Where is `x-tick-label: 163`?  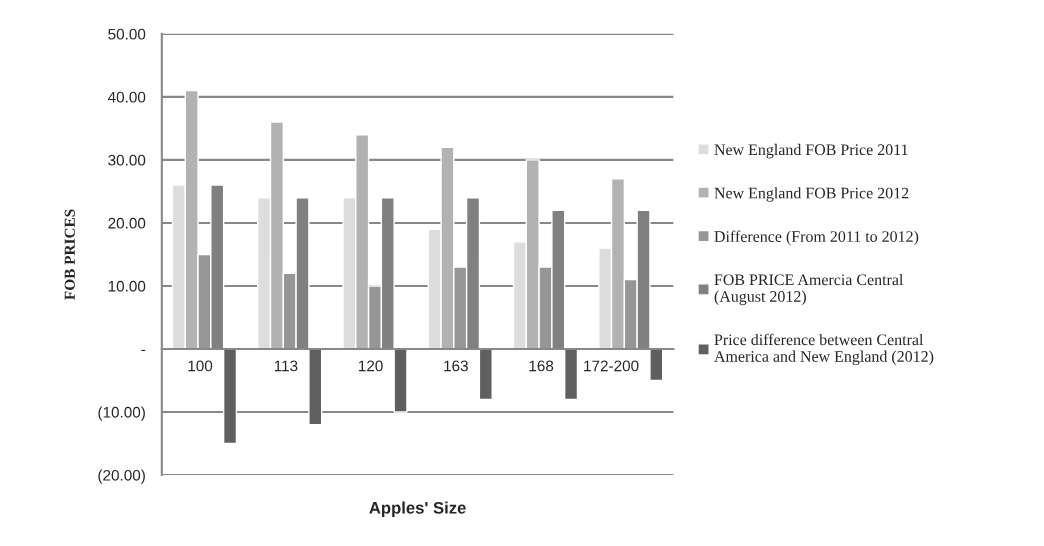 x-tick-label: 163 is located at coordinates (456, 366).